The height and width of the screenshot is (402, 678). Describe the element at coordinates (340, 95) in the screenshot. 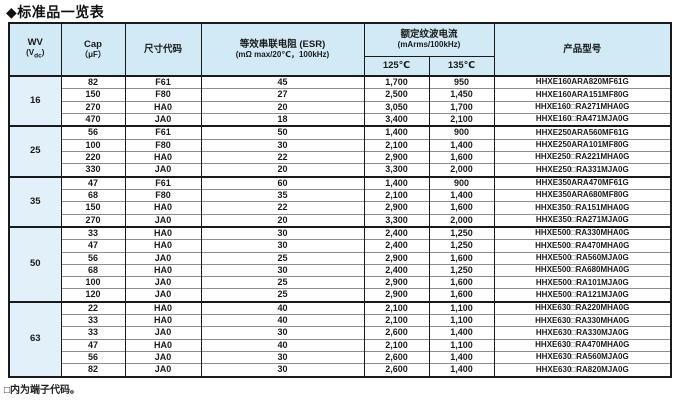

I see `table-row: 150 F80 27 2,500 1,450 HHXE160ARA151MF80G` at that location.